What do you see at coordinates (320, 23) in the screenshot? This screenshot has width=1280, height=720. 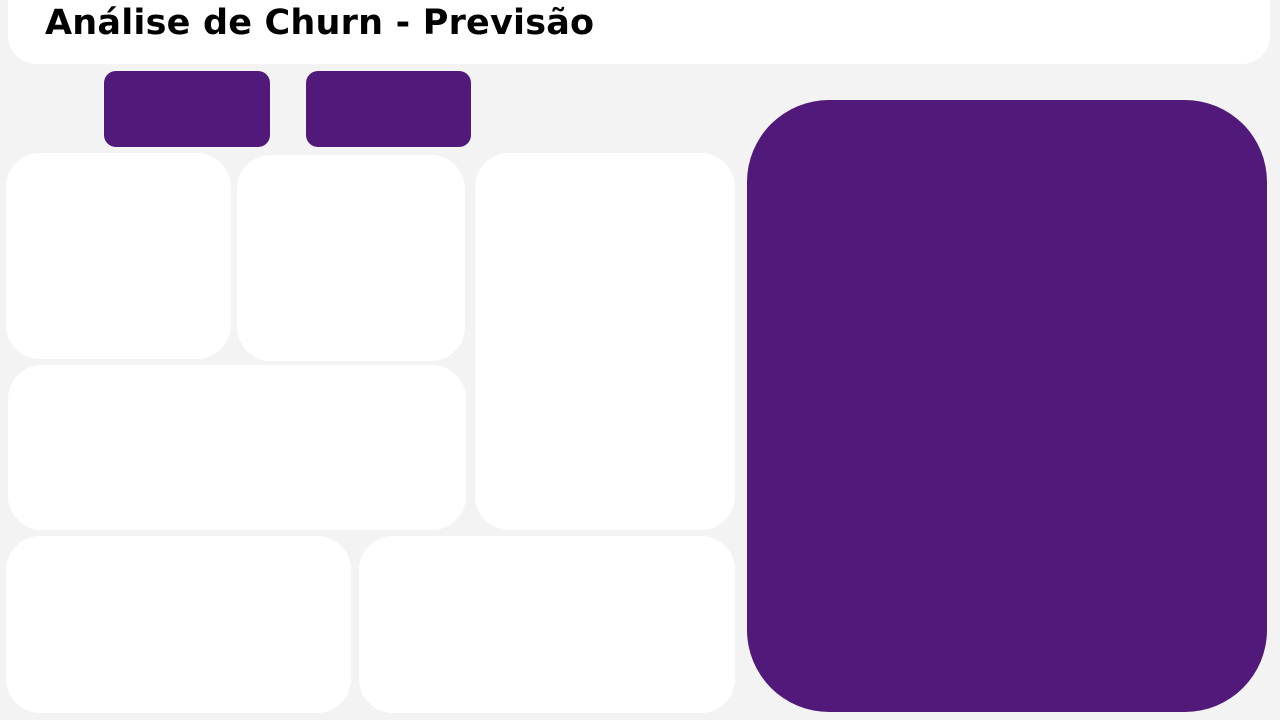 I see `page-title: Análise de Churn - Previsão` at bounding box center [320, 23].